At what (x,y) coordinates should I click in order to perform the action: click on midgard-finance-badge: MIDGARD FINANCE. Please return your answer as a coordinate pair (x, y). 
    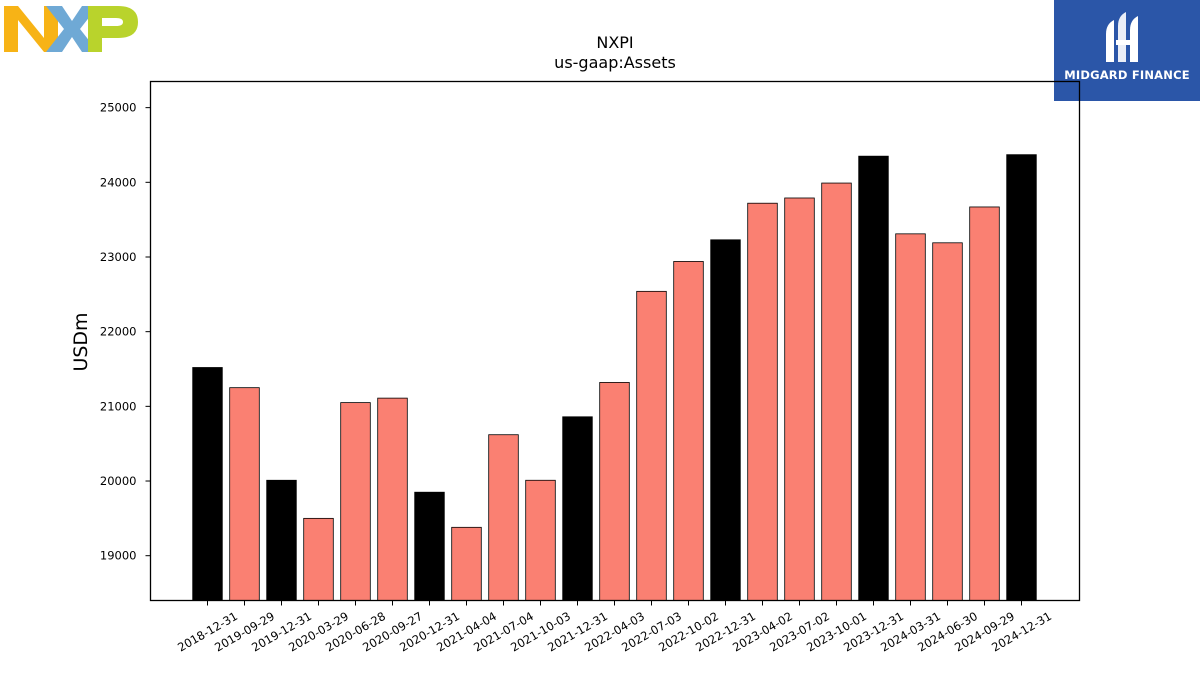
    Looking at the image, I should click on (1127, 50).